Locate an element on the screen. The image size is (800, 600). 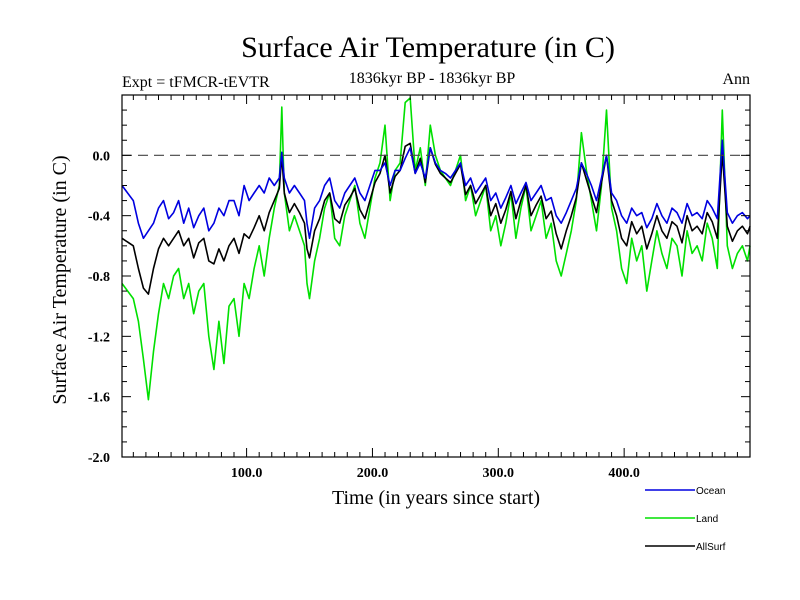
x-tick-label: 200.0 is located at coordinates (373, 473).